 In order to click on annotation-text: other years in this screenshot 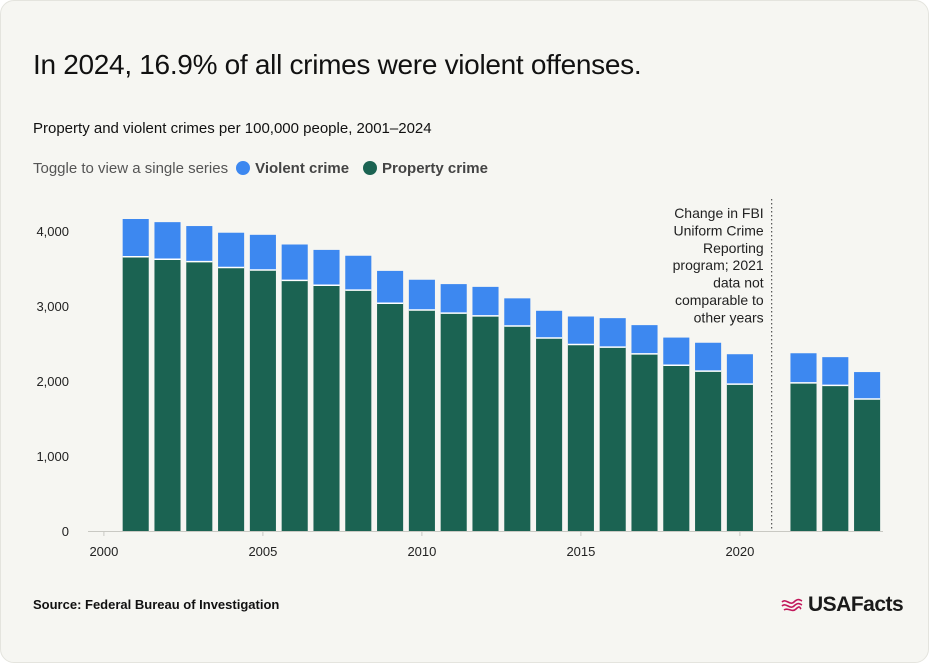, I will do `click(729, 317)`.